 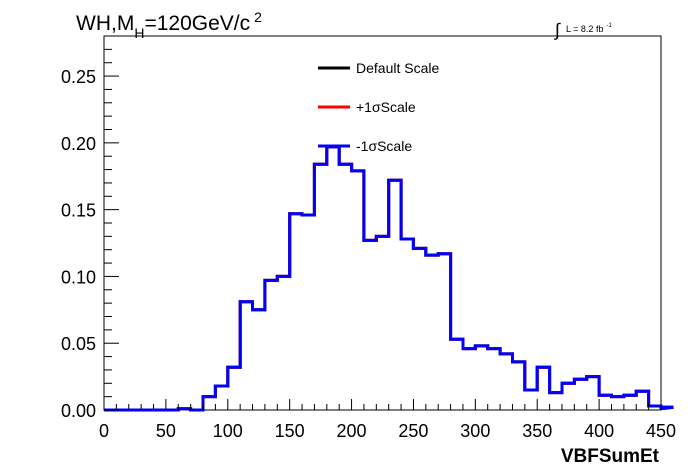 I want to click on x-tick-label: 150, so click(x=290, y=431).